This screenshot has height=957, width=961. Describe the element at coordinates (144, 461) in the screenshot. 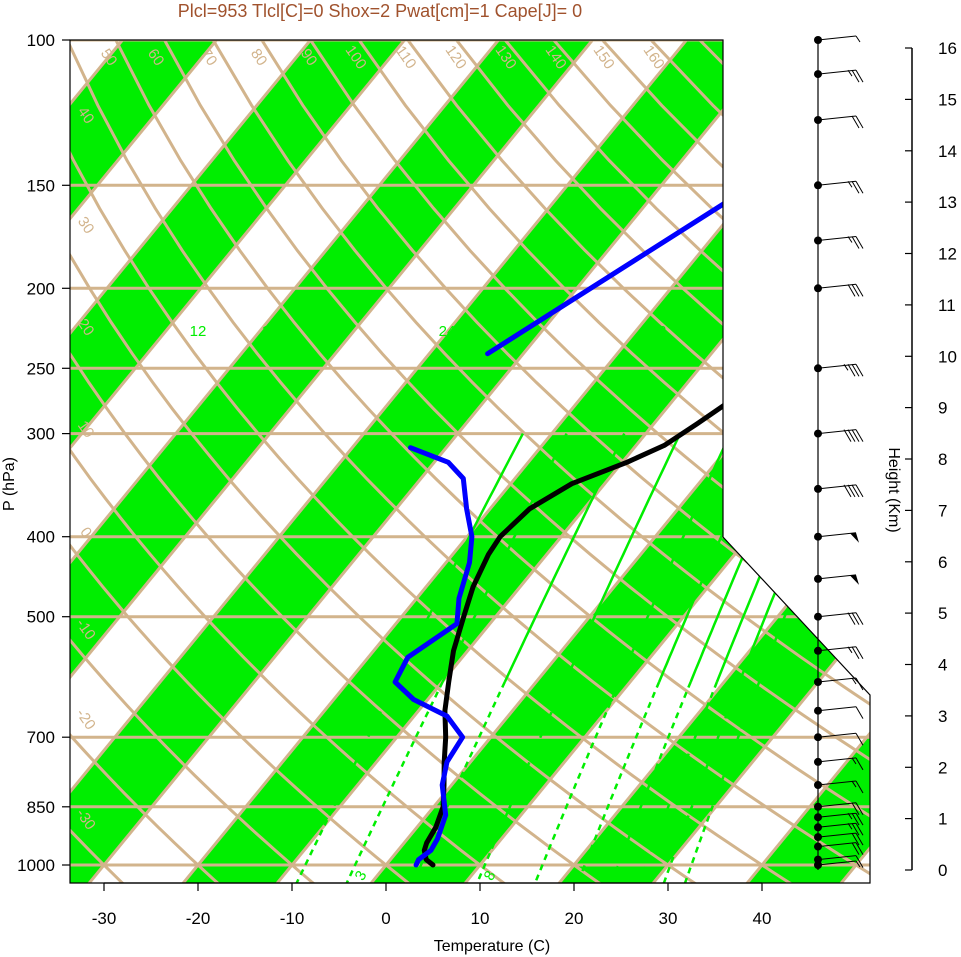

I see `isotherm-line` at that location.